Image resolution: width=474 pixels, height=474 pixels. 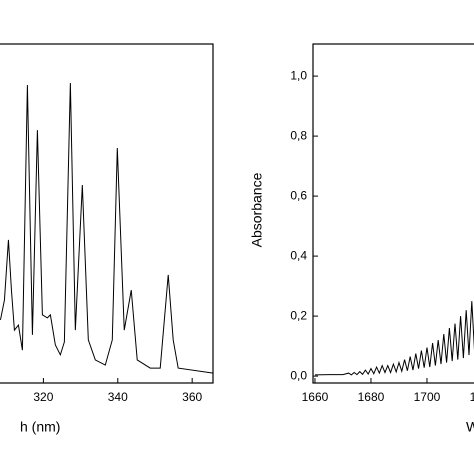 I want to click on x-tick-label: 1700, so click(x=427, y=397).